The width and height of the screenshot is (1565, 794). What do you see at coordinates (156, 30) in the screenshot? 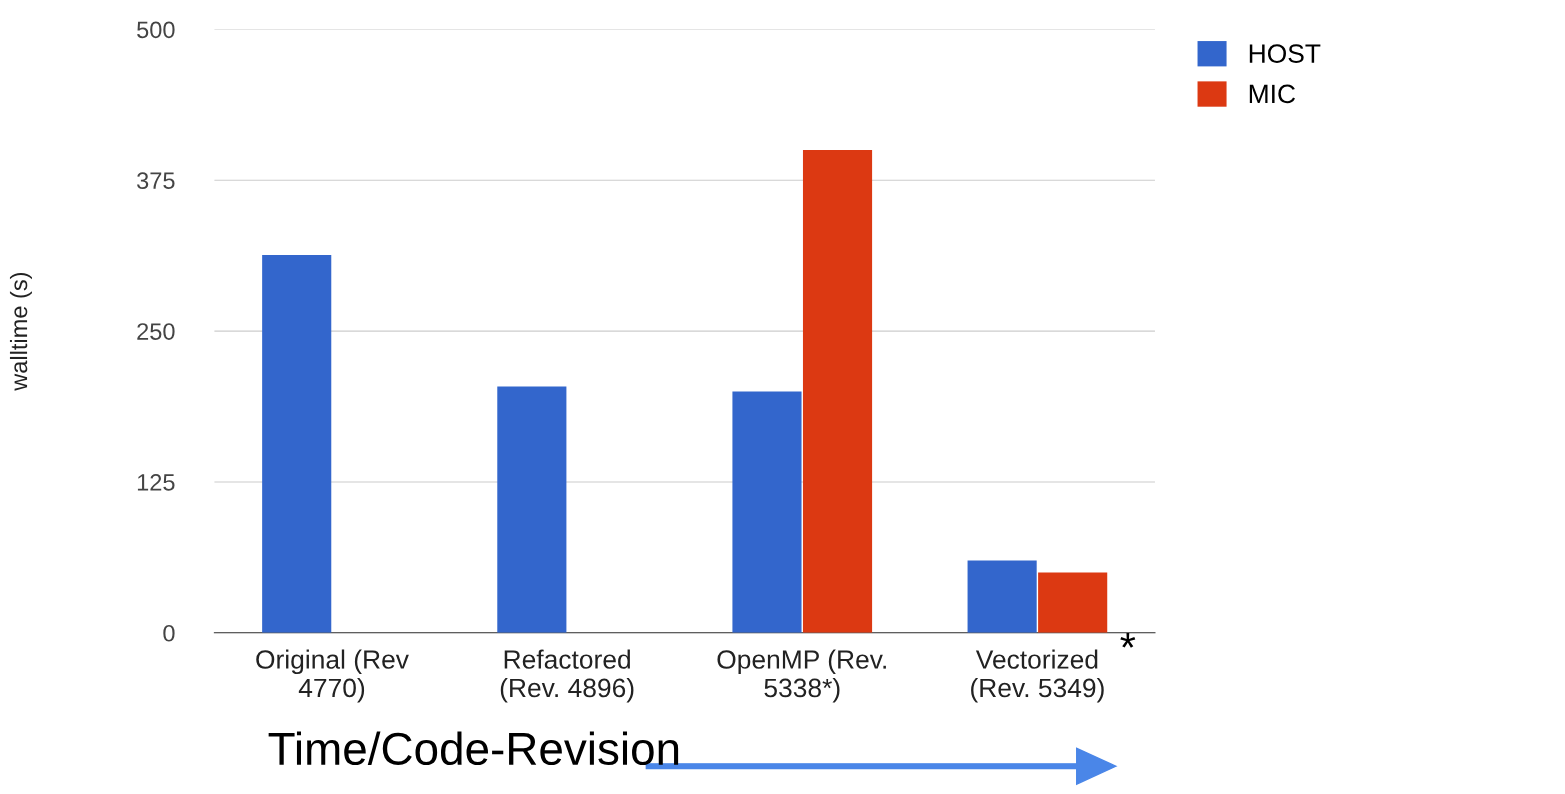
I see `y-tick-label: 500` at bounding box center [156, 30].